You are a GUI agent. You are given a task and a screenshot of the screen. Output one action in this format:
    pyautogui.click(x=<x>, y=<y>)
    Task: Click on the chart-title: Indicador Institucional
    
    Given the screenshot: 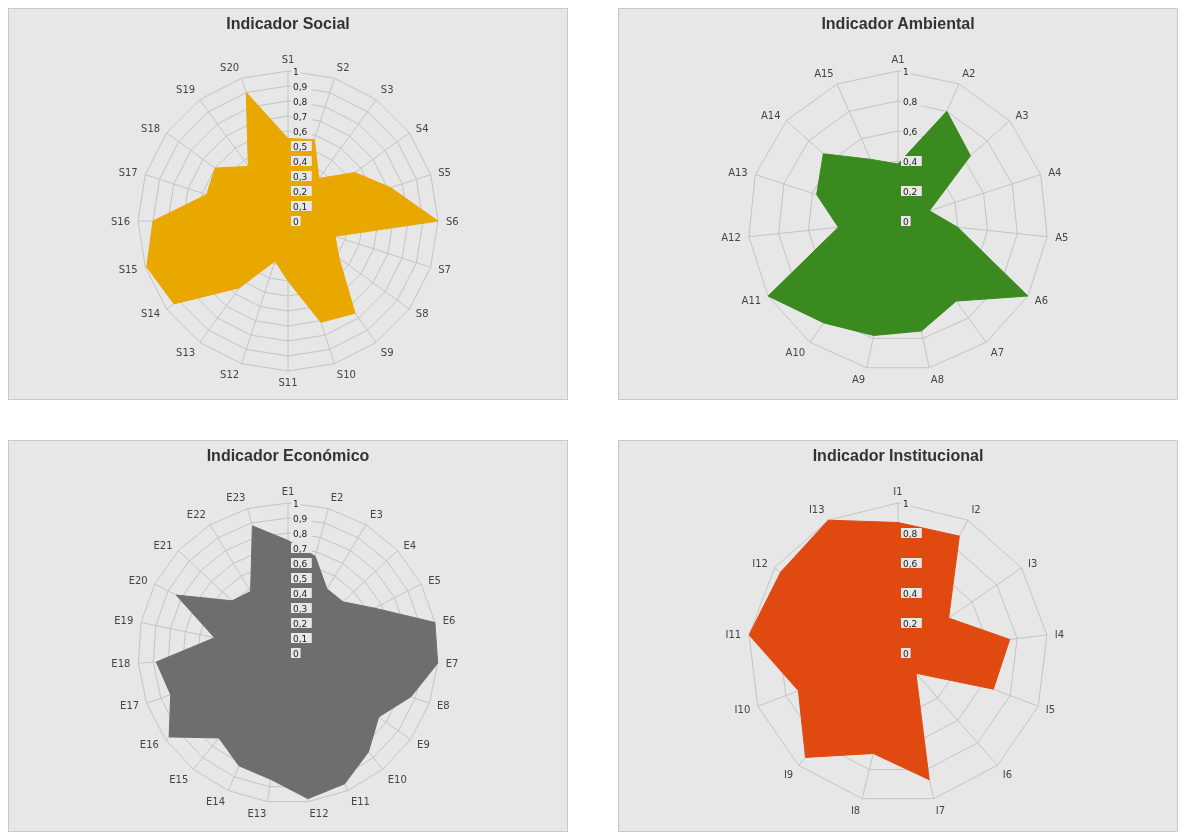 What is the action you would take?
    pyautogui.click(x=898, y=456)
    